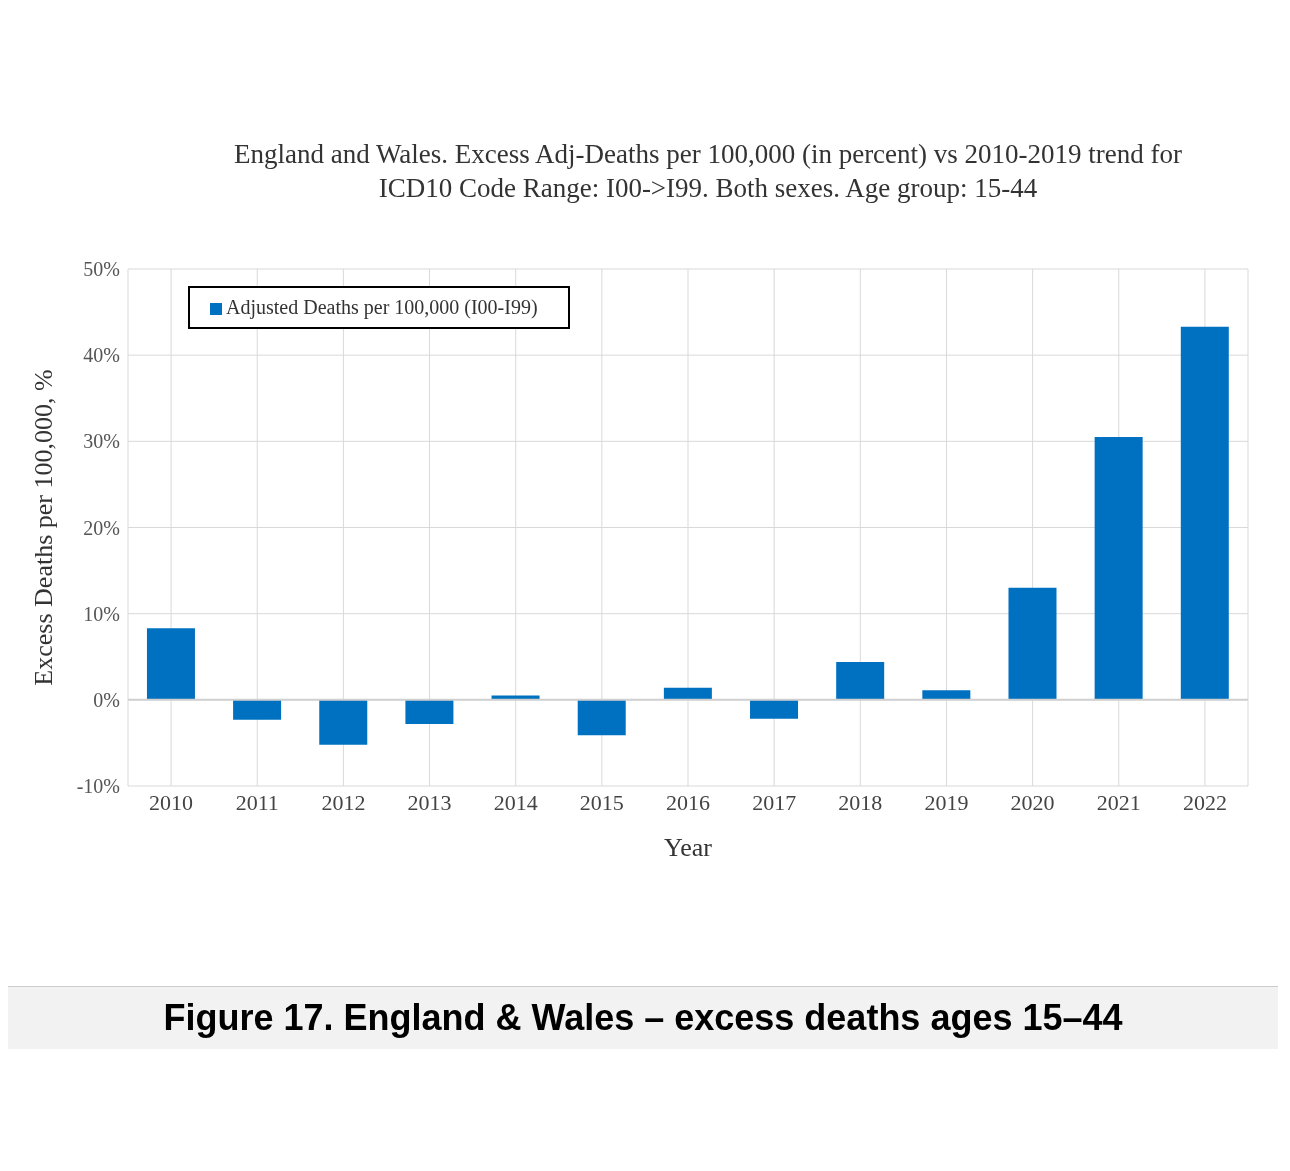  What do you see at coordinates (257, 802) in the screenshot?
I see `x-tick-label: 2011` at bounding box center [257, 802].